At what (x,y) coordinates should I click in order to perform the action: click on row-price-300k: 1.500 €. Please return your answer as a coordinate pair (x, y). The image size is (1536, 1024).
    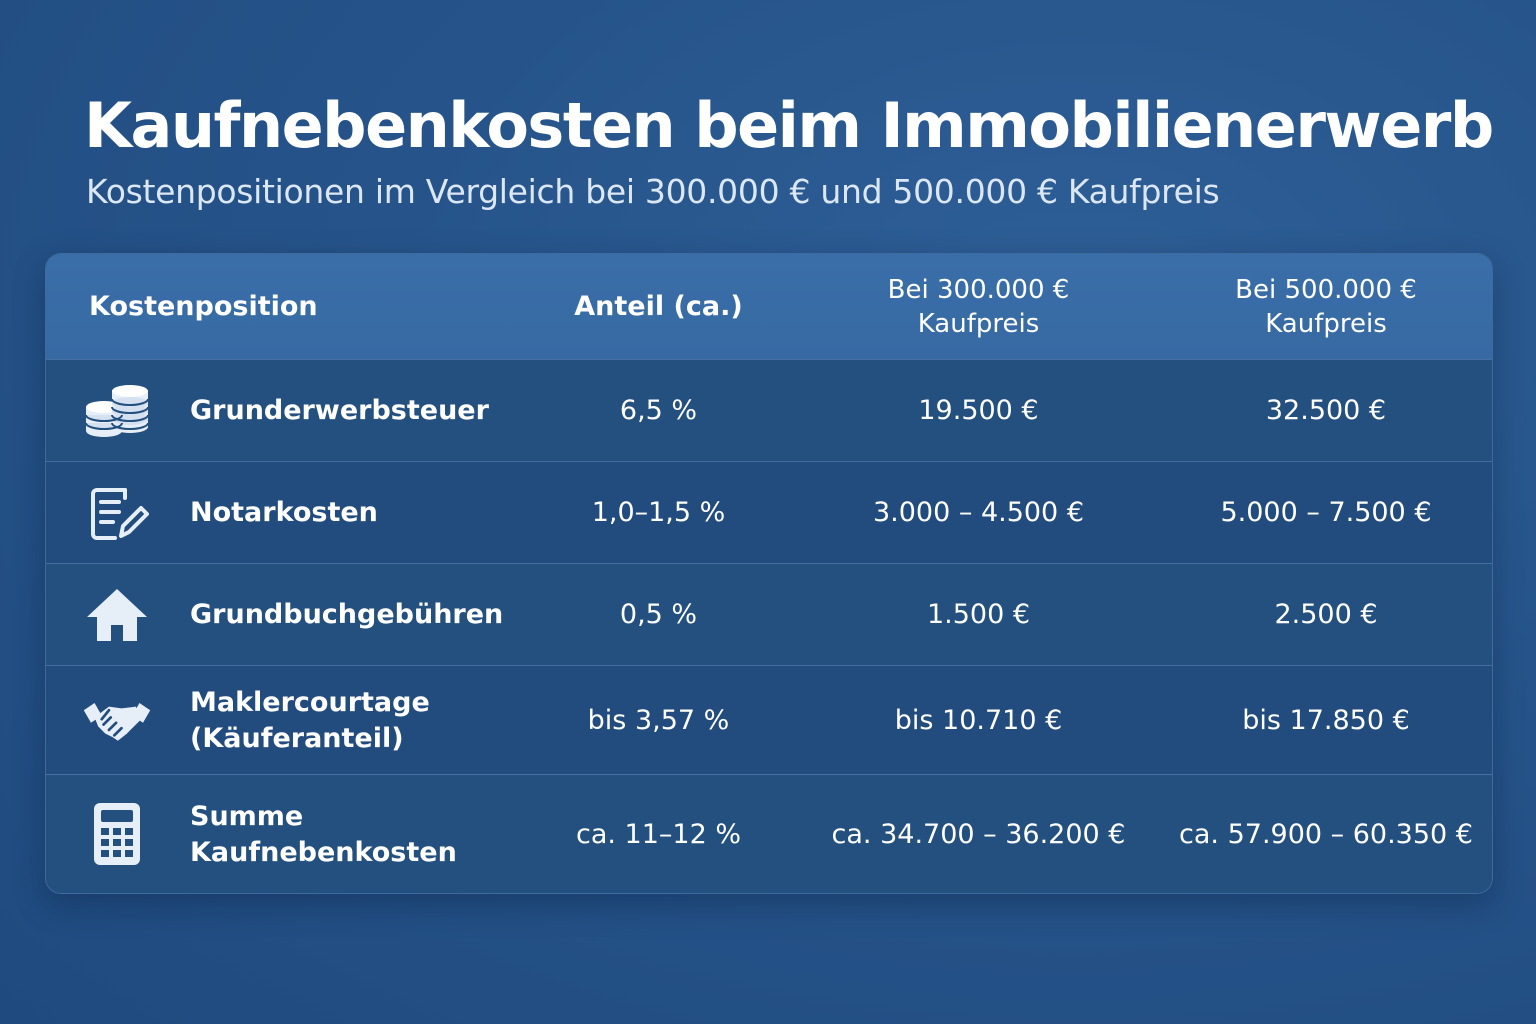
    Looking at the image, I should click on (978, 614).